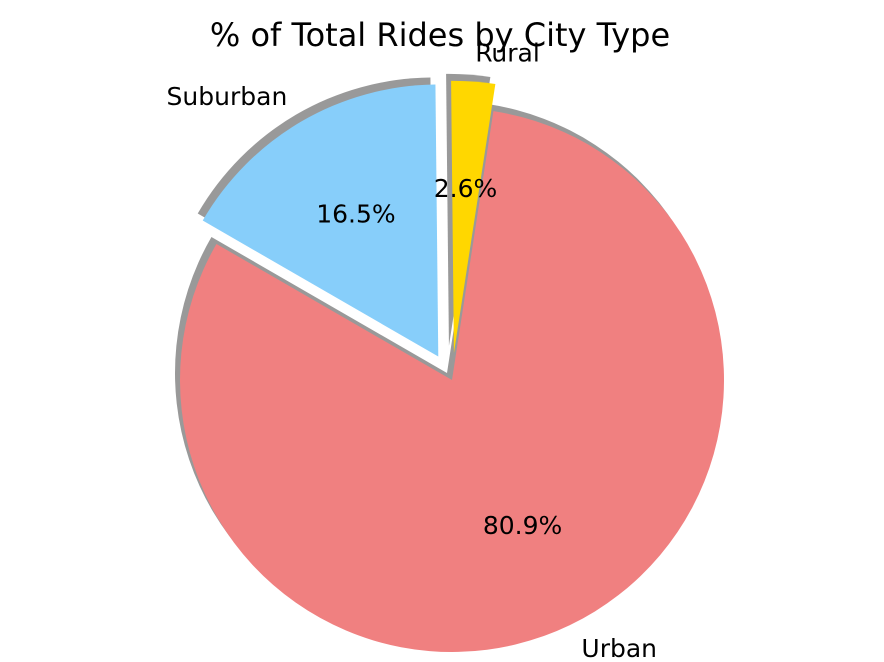  What do you see at coordinates (619, 648) in the screenshot?
I see `slice-label-urban: Urban` at bounding box center [619, 648].